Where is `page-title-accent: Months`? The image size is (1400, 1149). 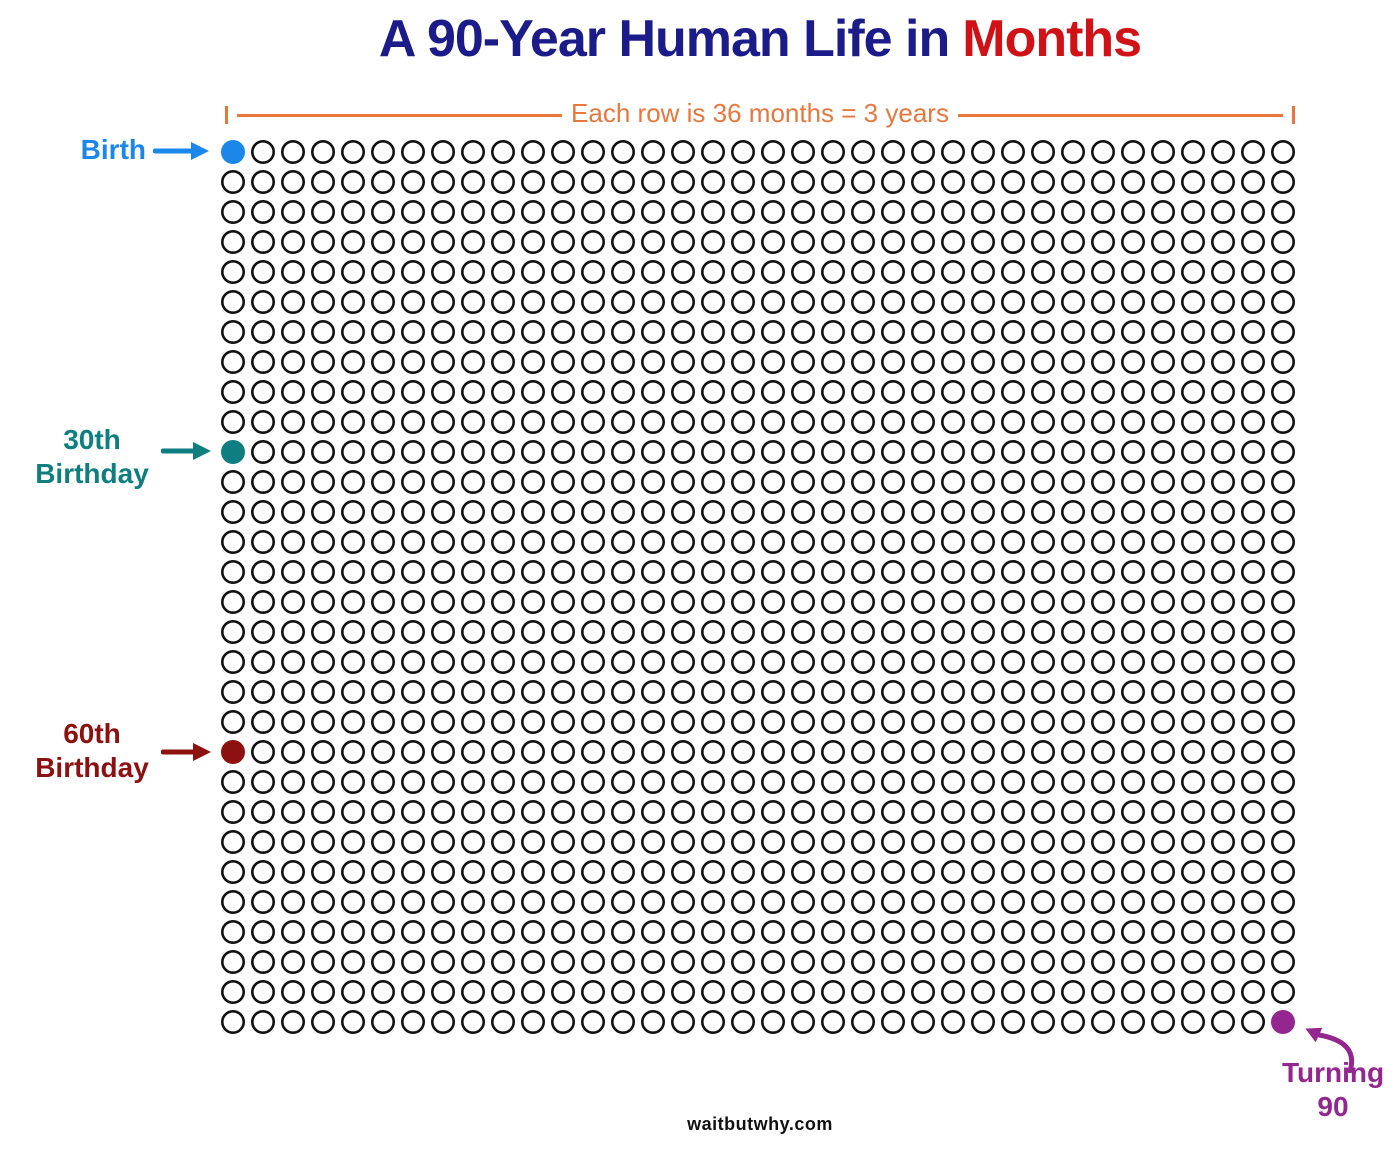
page-title-accent: Months is located at coordinates (1052, 39).